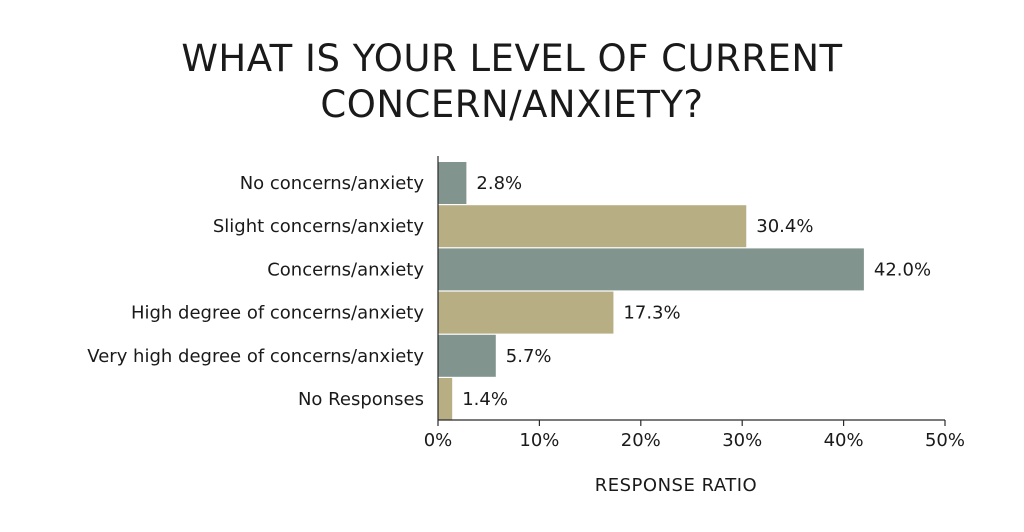 This screenshot has width=1024, height=532. Describe the element at coordinates (651, 313) in the screenshot. I see `value-label-3: 17.3%` at that location.